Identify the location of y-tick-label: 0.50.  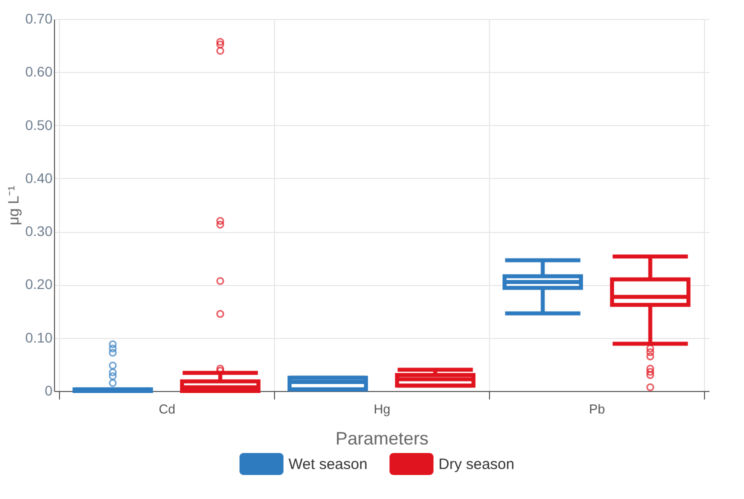
(39, 124).